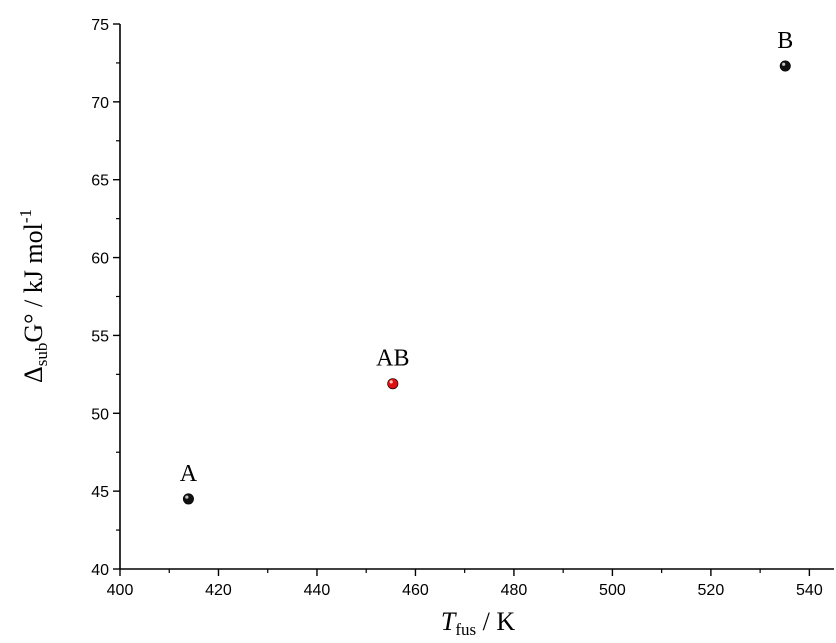 This screenshot has height=643, width=836. What do you see at coordinates (514, 590) in the screenshot?
I see `x-tick-label: 480` at bounding box center [514, 590].